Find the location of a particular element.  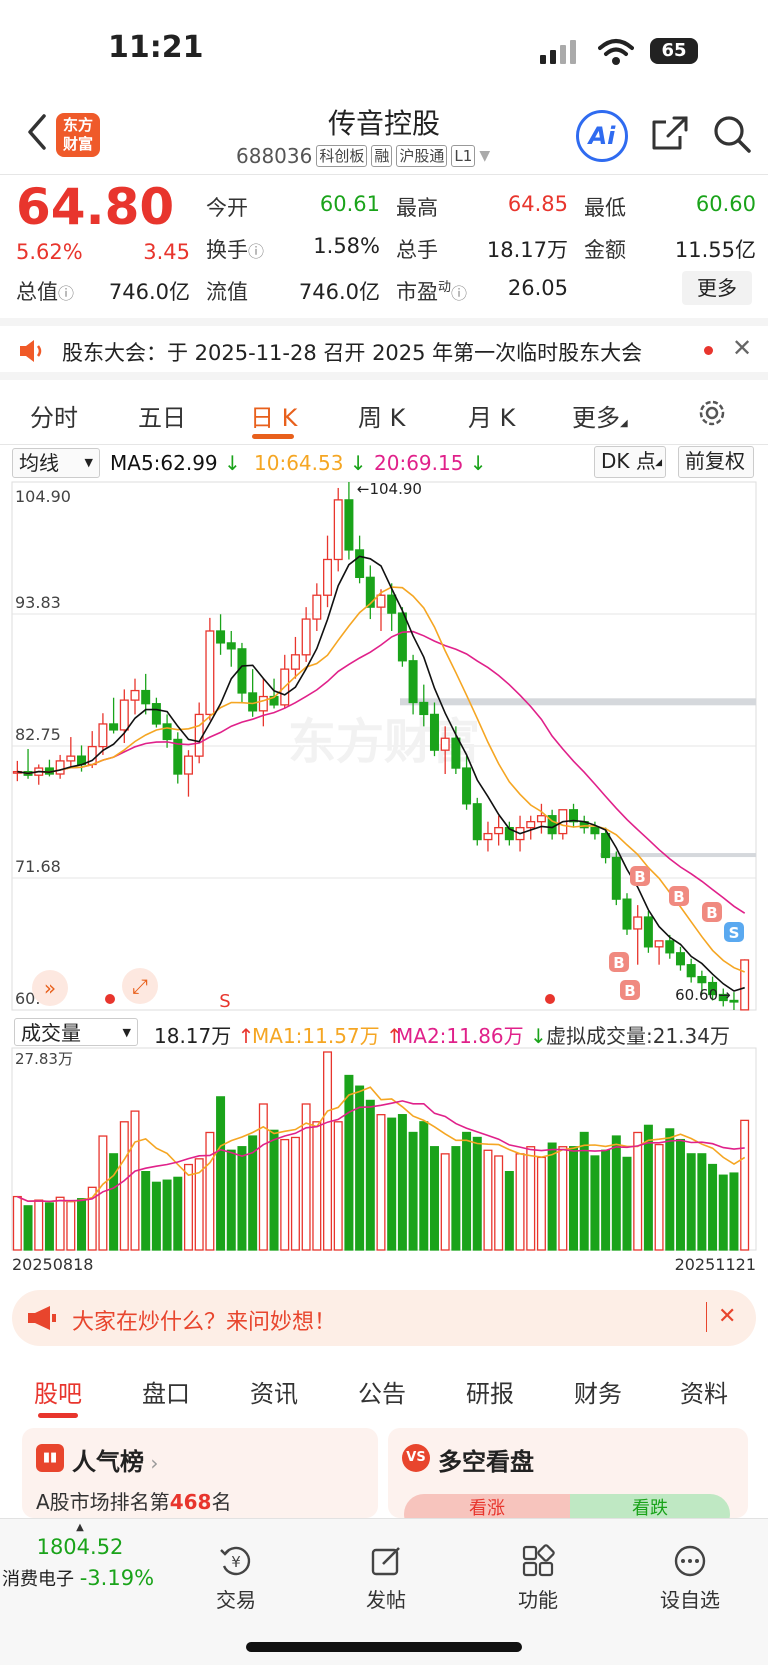

dk-points-button: DK 点 ◢ is located at coordinates (630, 462).